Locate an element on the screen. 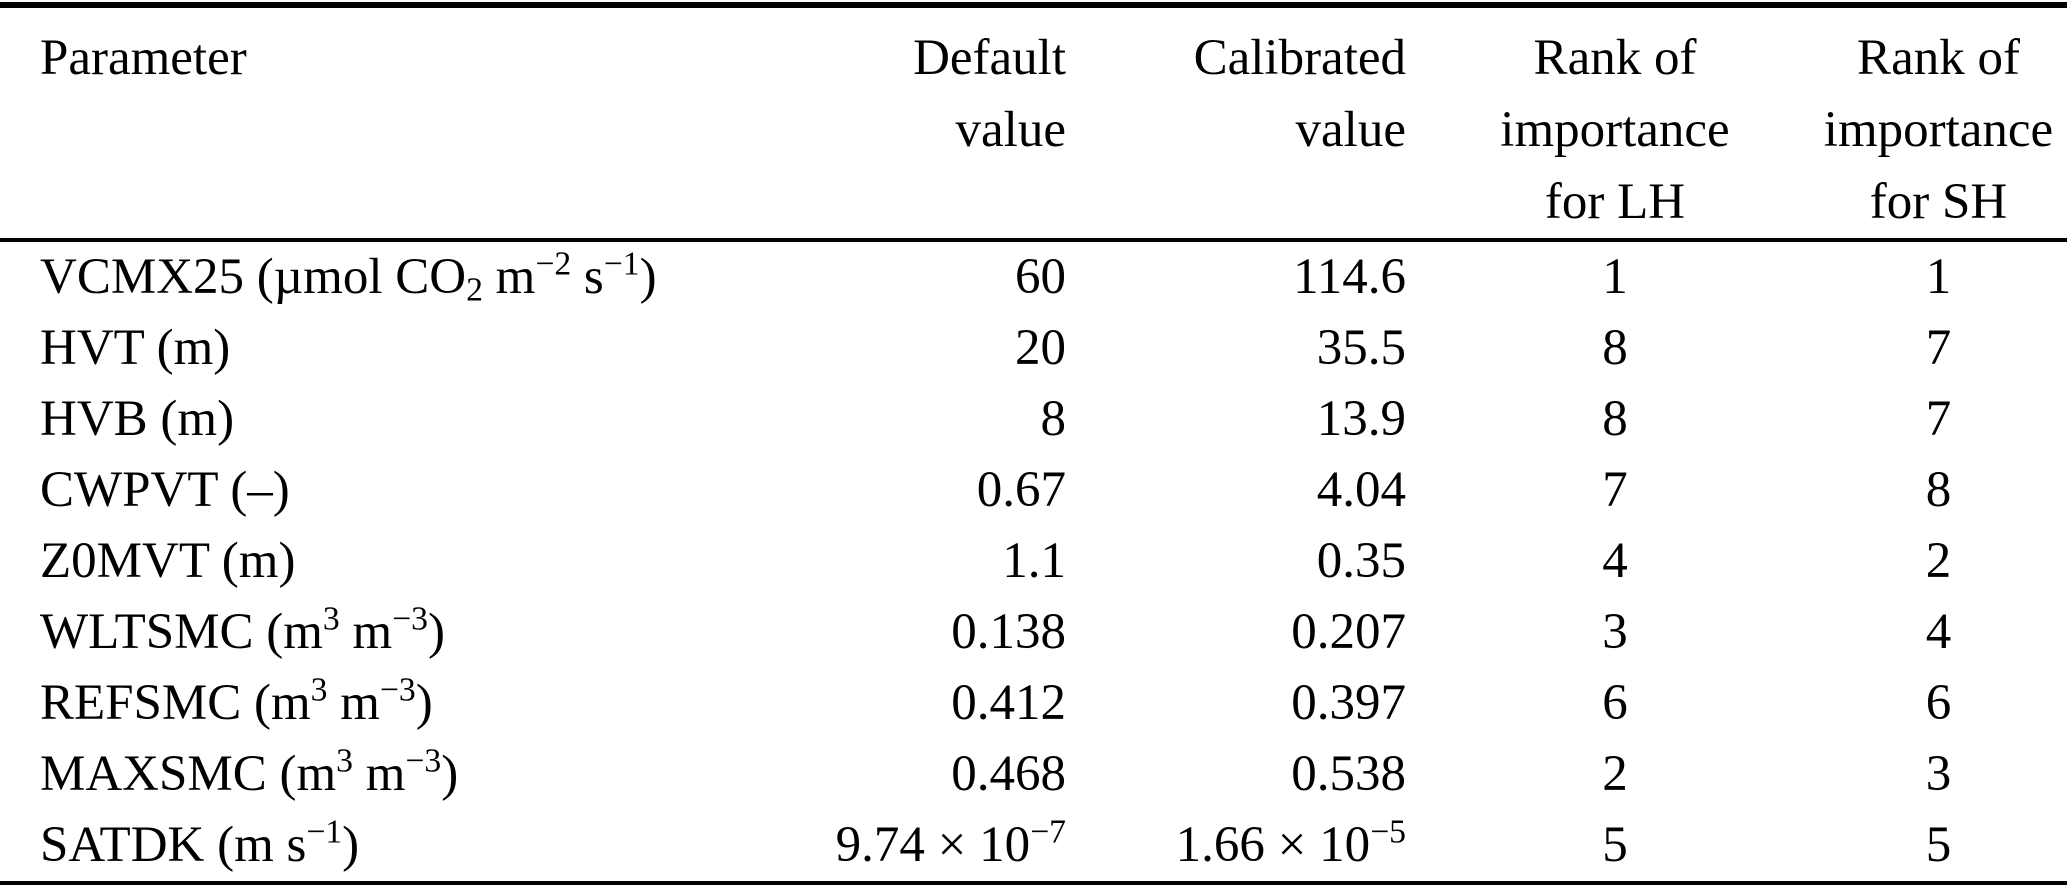 The image size is (2067, 885). table-row: SATDK (m s−1) 9.74 × 10−7 1.66 × 10−5 5 5 is located at coordinates (1033, 847).